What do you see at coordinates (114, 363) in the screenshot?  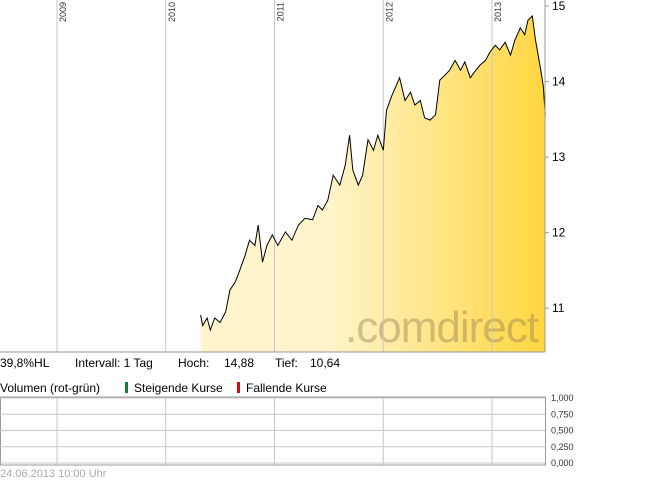 I see `info-text: Intervall: 1 Tag` at bounding box center [114, 363].